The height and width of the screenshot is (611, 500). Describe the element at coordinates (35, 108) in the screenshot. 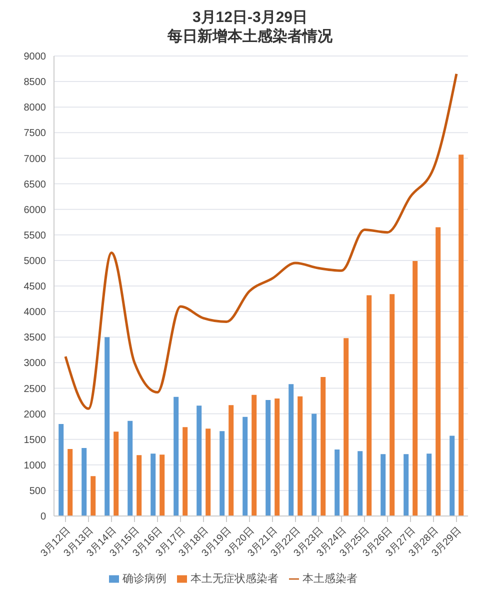

I see `y-tick-label: 8000` at that location.